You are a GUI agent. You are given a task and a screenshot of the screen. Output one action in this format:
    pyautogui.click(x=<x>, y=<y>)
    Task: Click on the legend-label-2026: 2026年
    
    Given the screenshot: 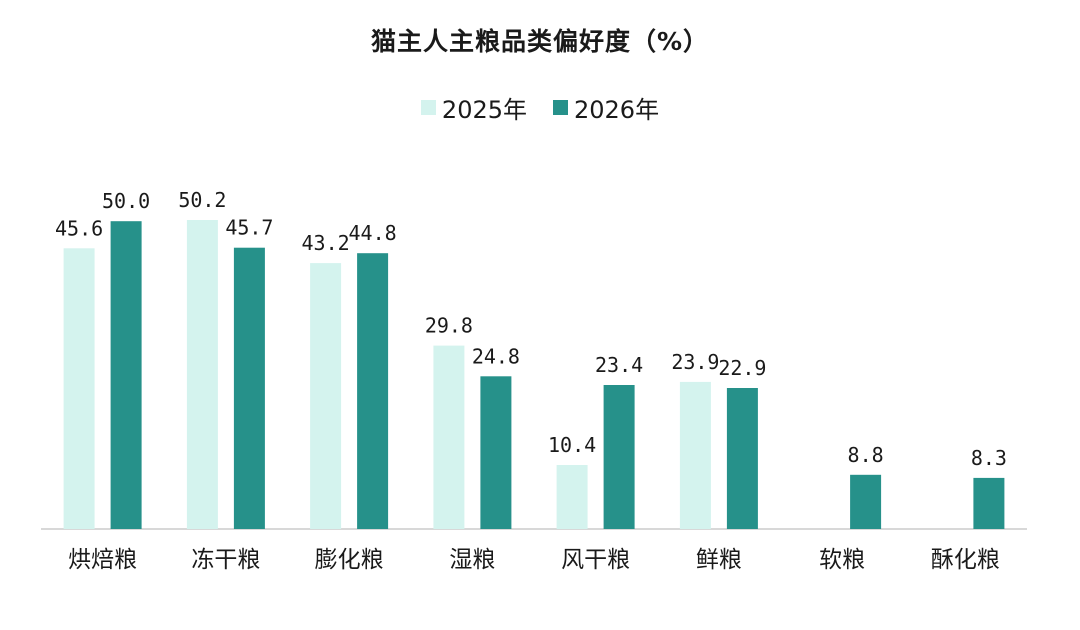 What is the action you would take?
    pyautogui.click(x=617, y=110)
    